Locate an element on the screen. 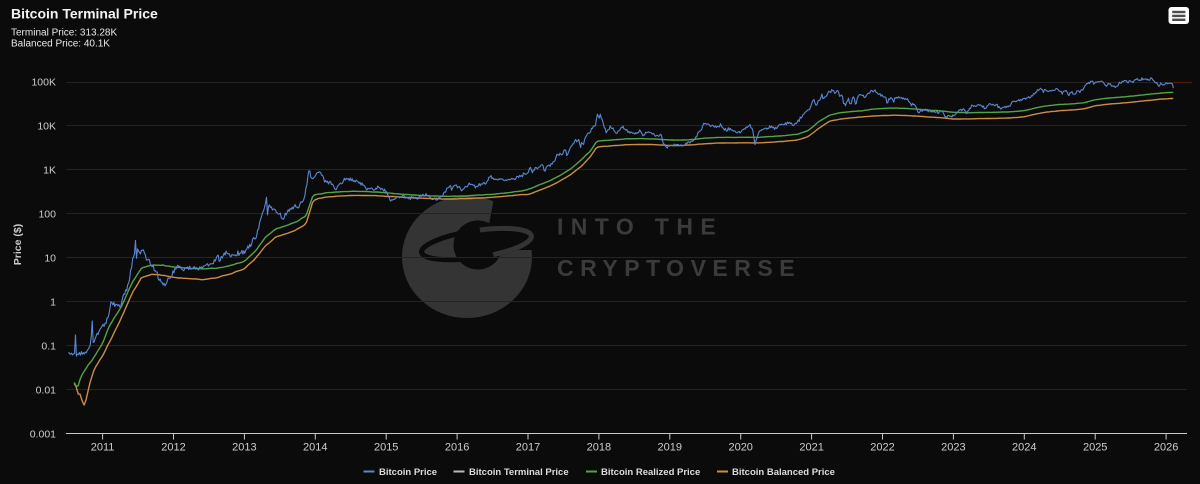 This screenshot has height=484, width=1200. svg-text: 2013 is located at coordinates (244, 448).